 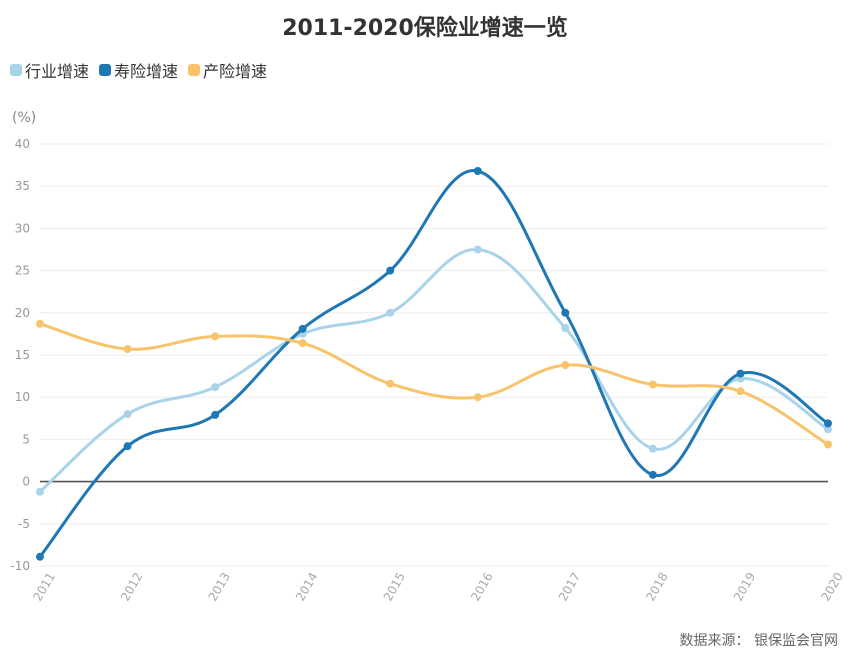 I want to click on y-tick-label: 30, so click(x=22, y=228).